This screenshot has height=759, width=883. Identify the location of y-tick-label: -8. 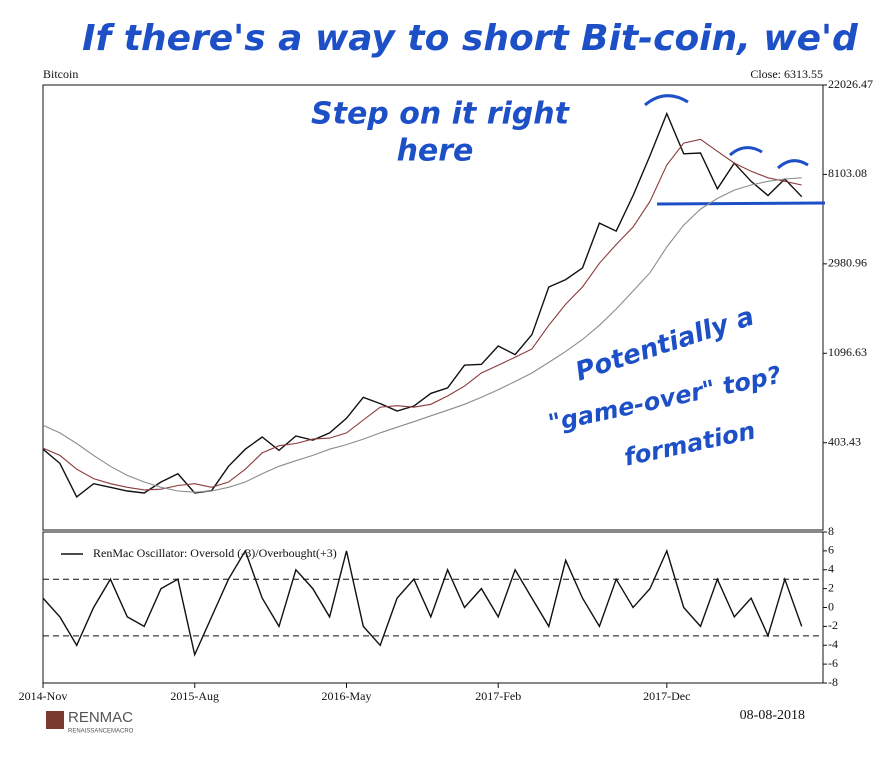
(833, 682).